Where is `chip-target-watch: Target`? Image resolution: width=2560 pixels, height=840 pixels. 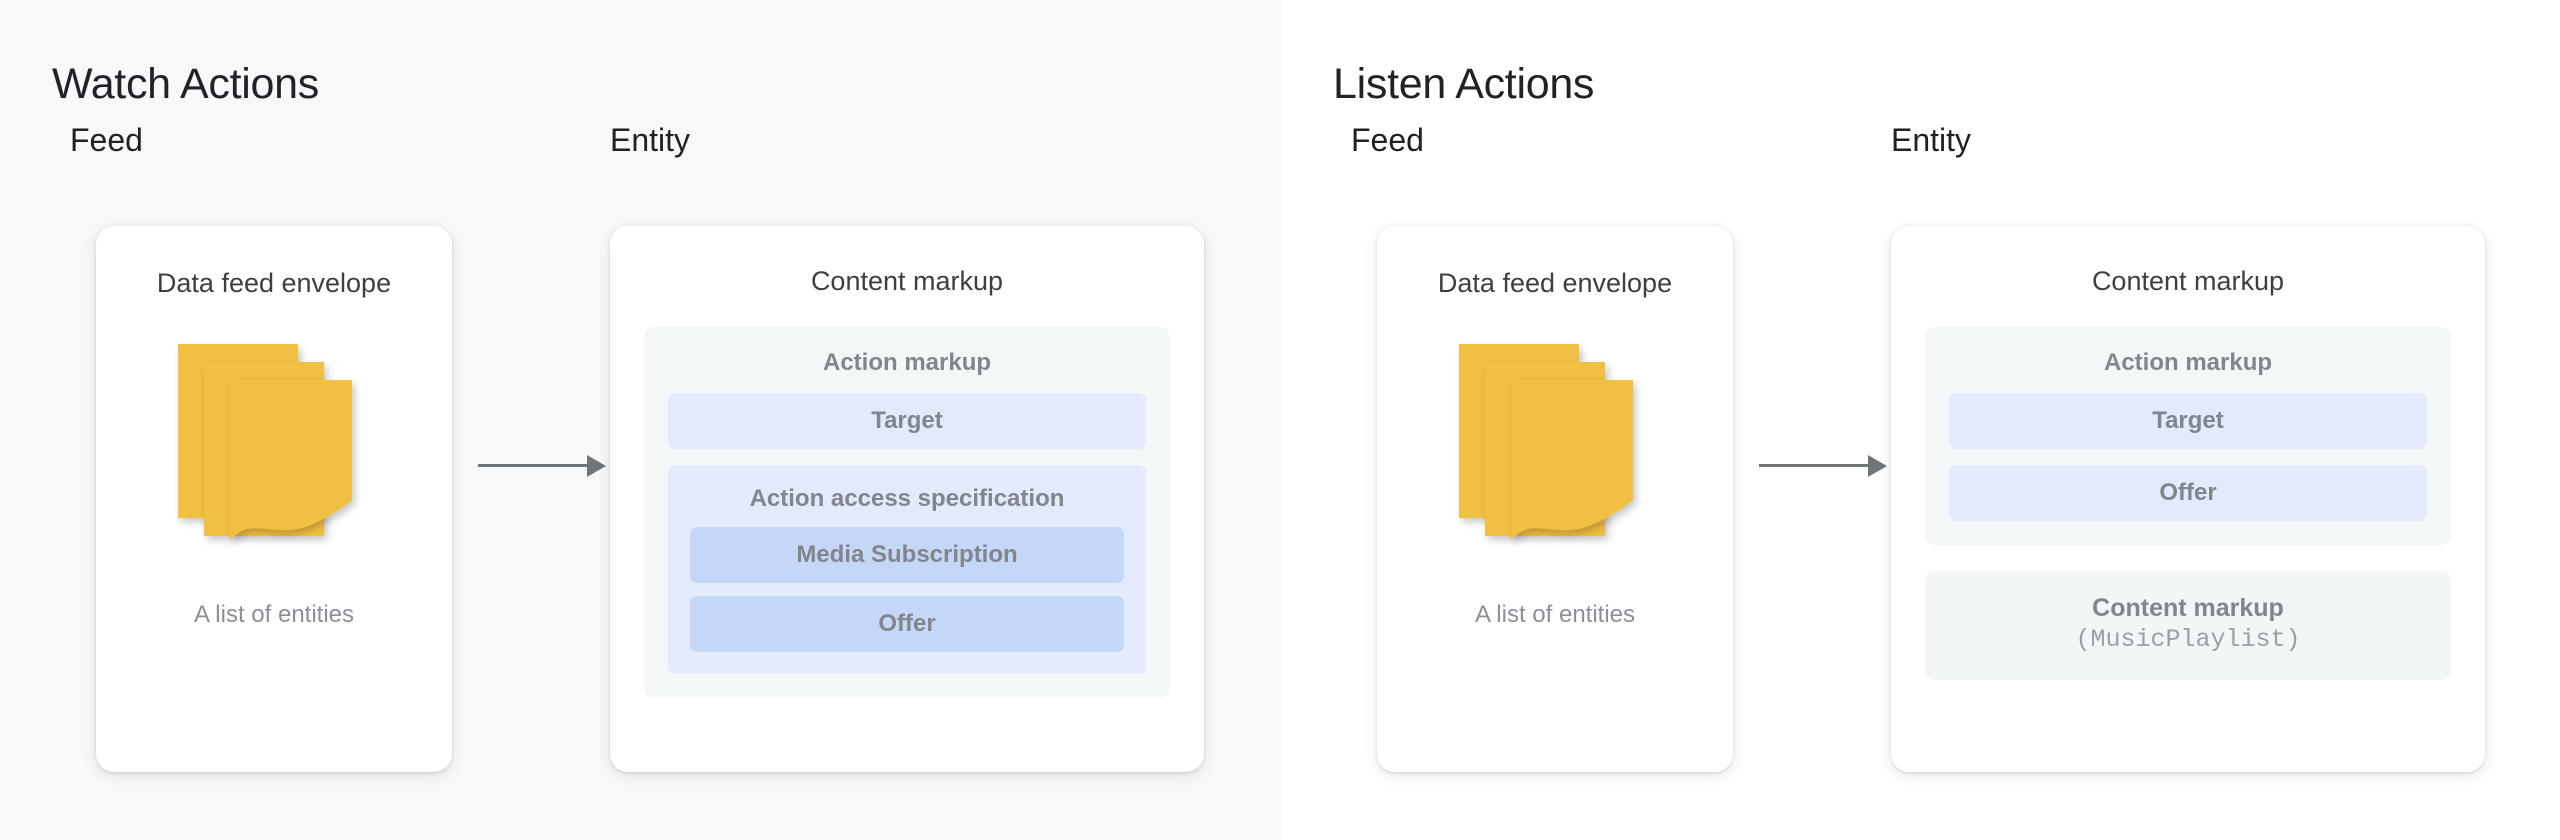
chip-target-watch: Target is located at coordinates (907, 421).